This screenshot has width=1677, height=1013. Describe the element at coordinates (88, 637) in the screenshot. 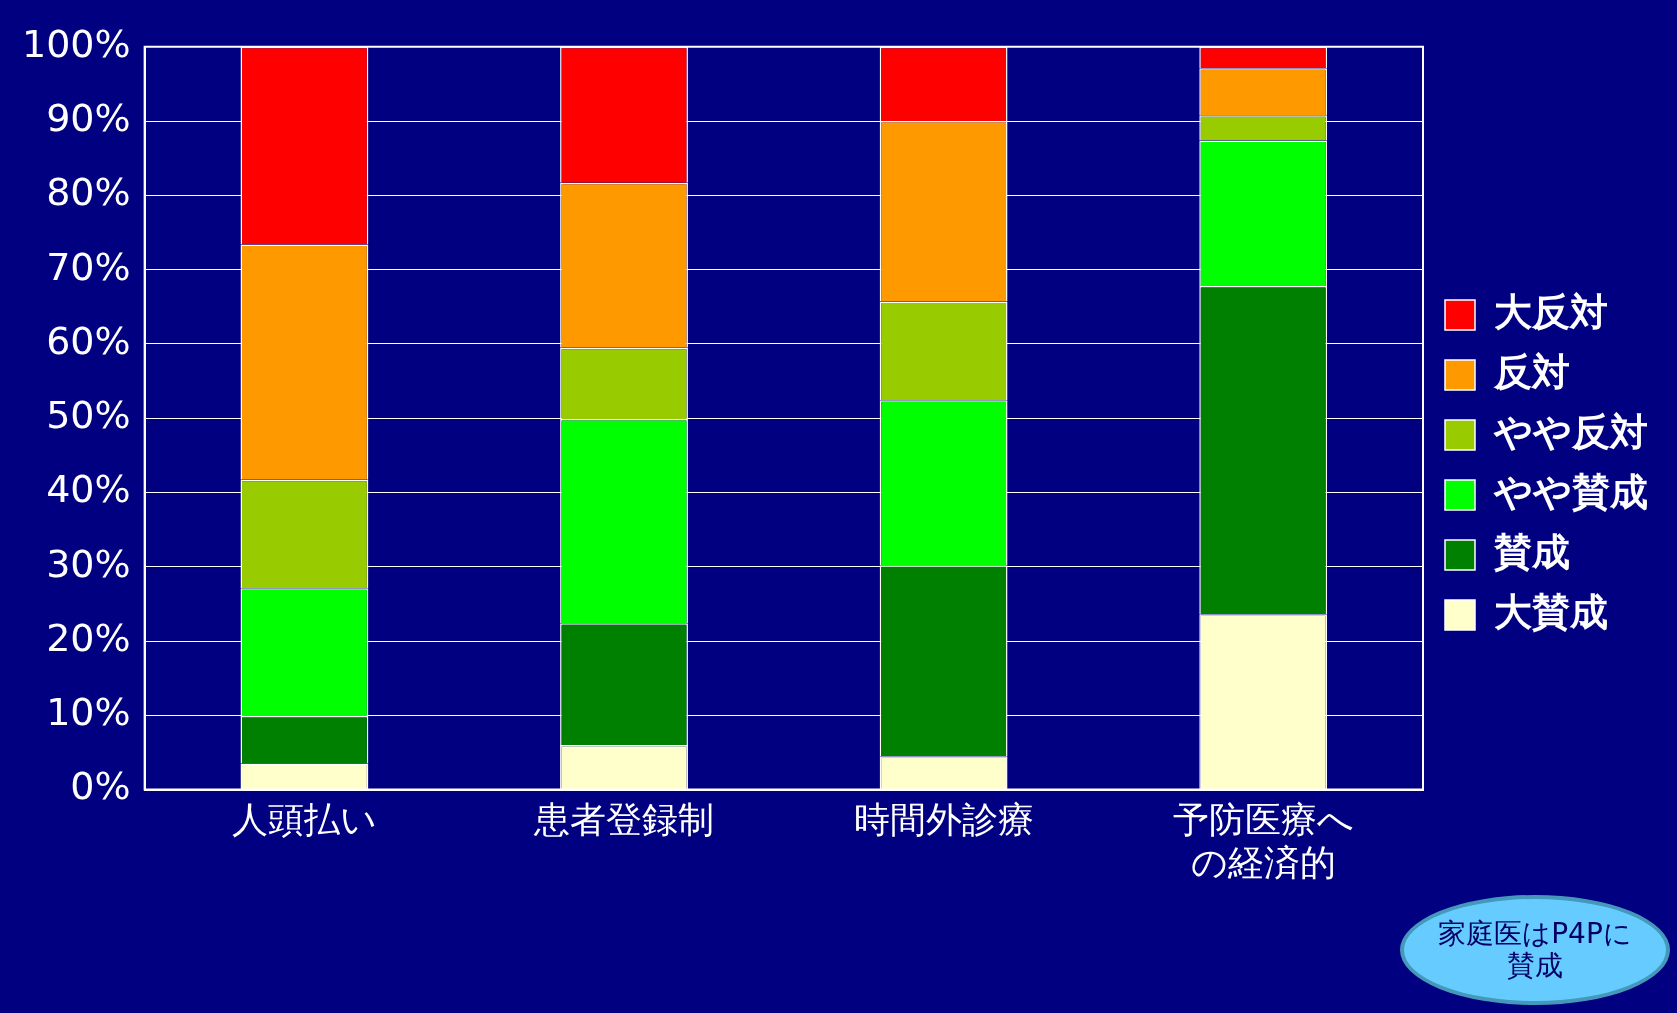

I see `y-tick-label: 20%` at that location.